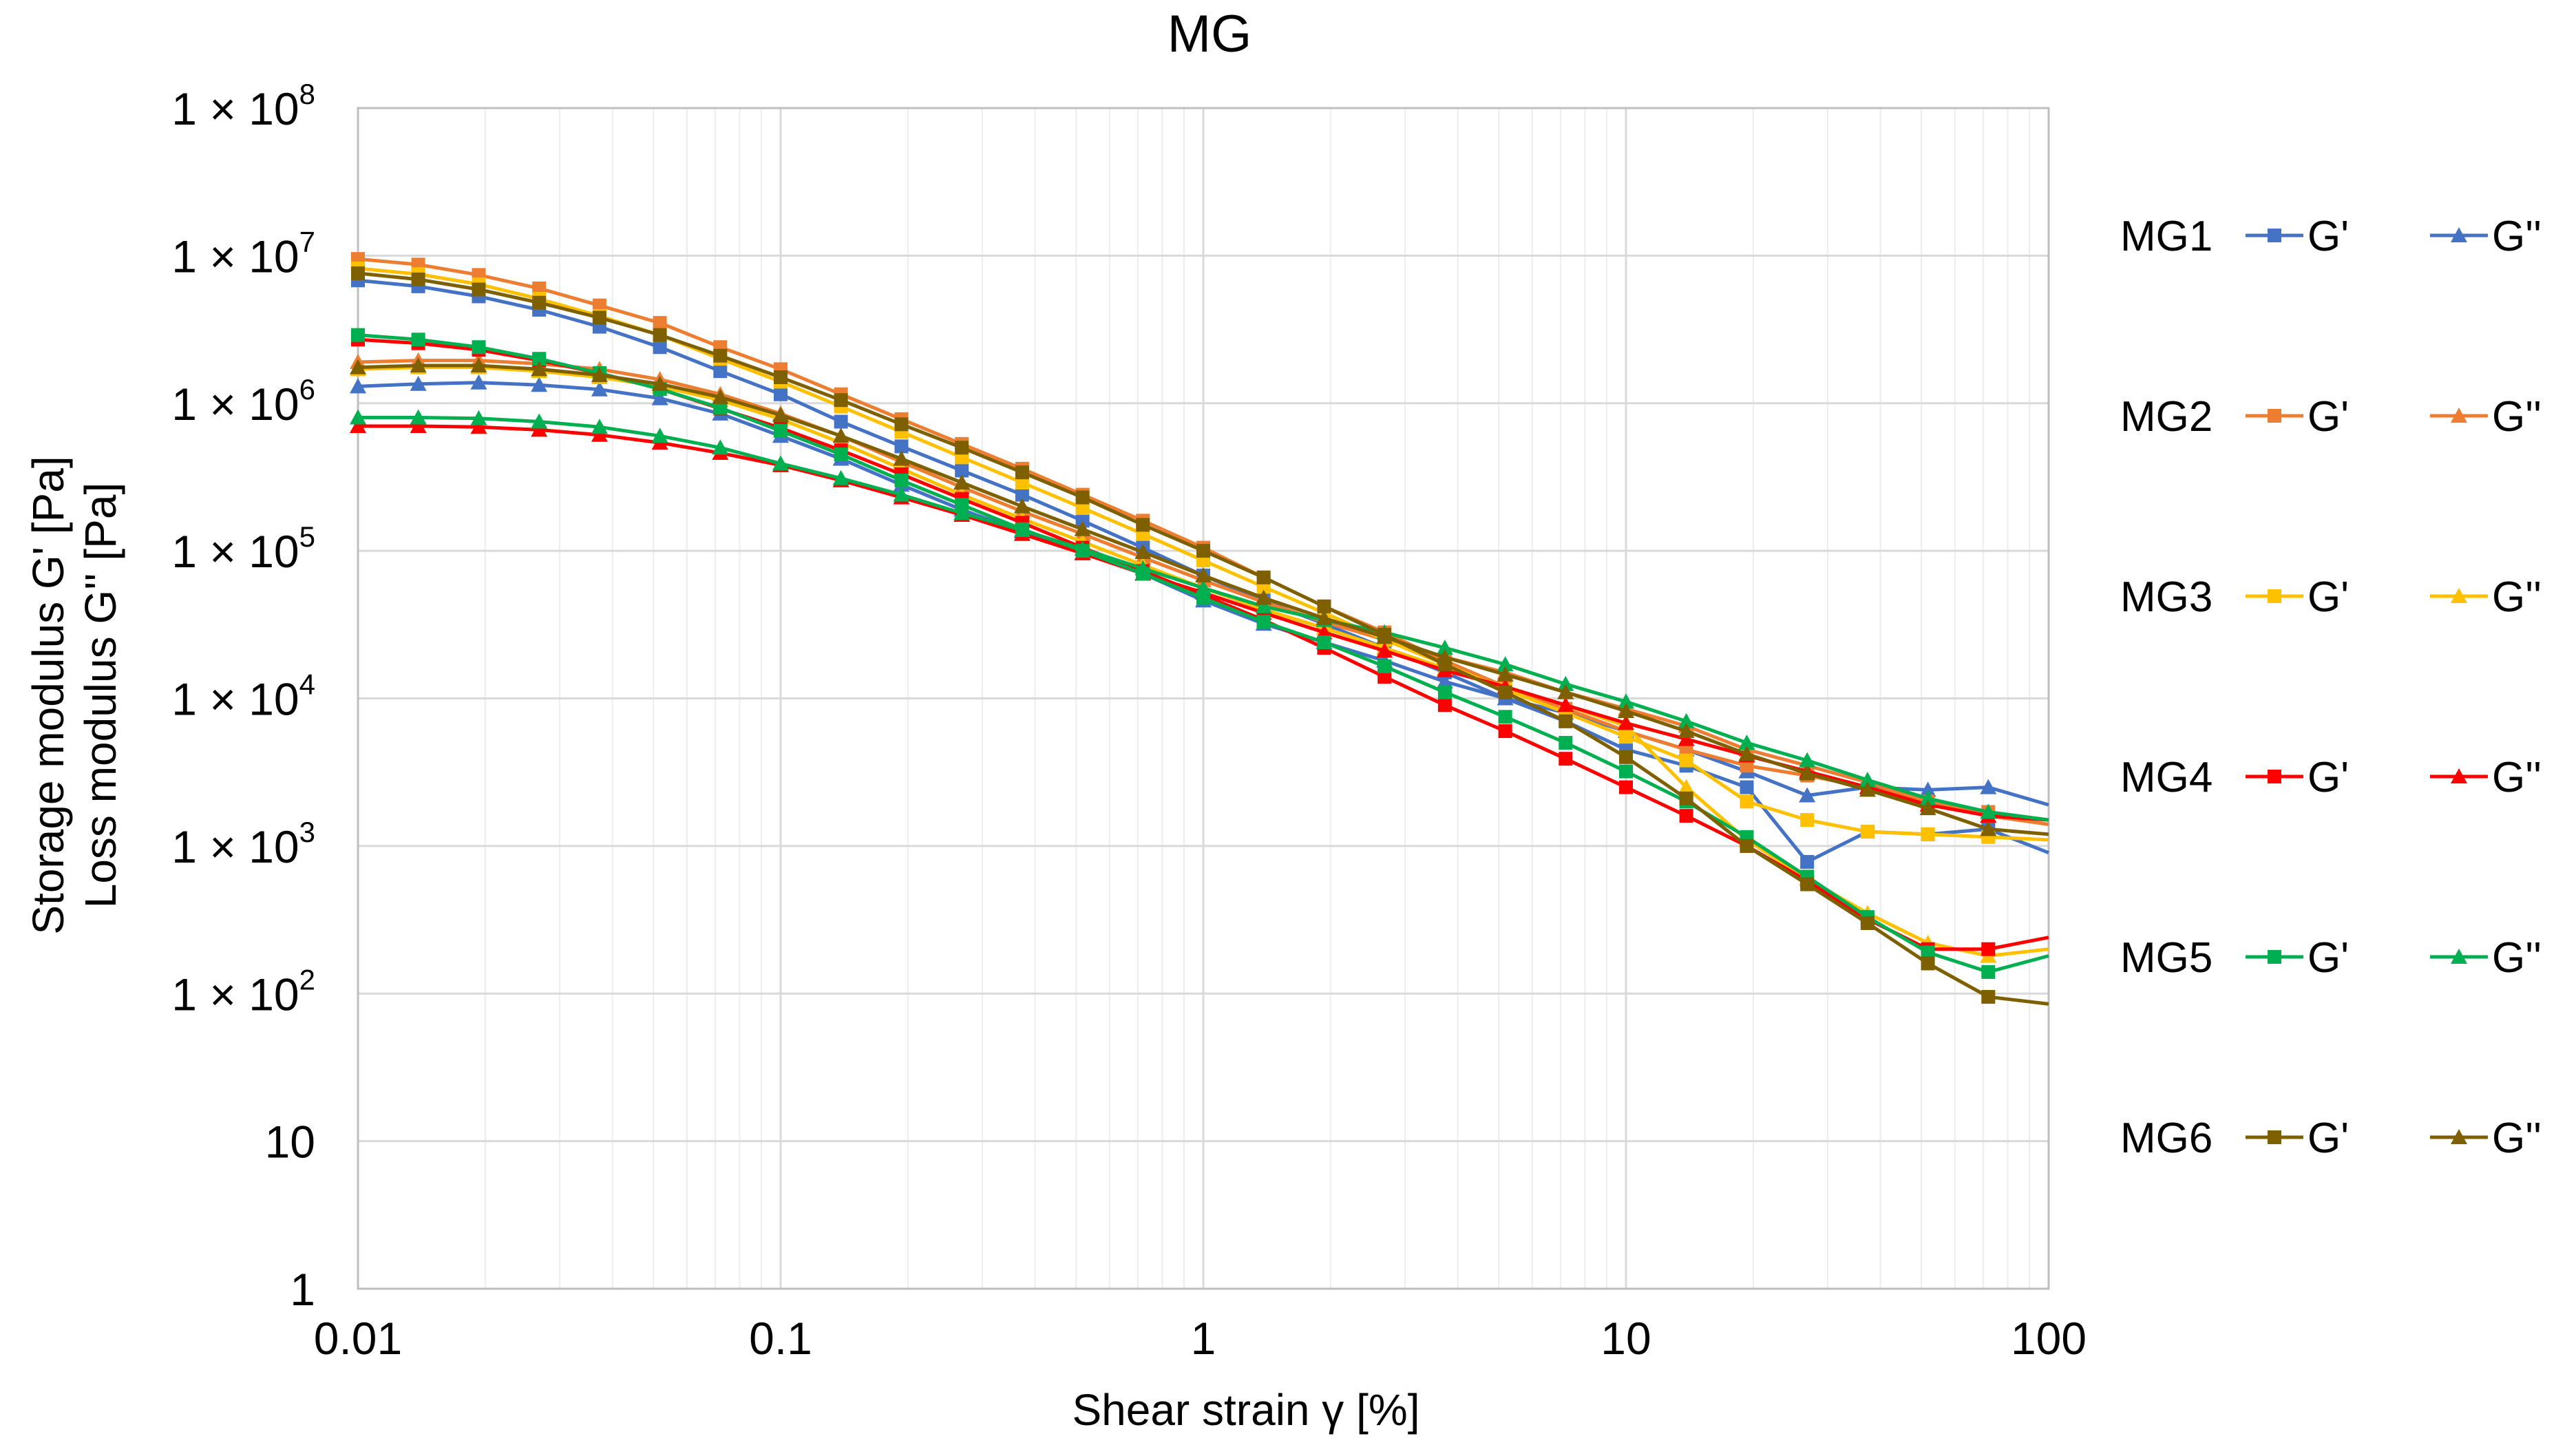 Image resolution: width=2556 pixels, height=1456 pixels. I want to click on legend-row-mg2: MG2 G' G'', so click(2331, 417).